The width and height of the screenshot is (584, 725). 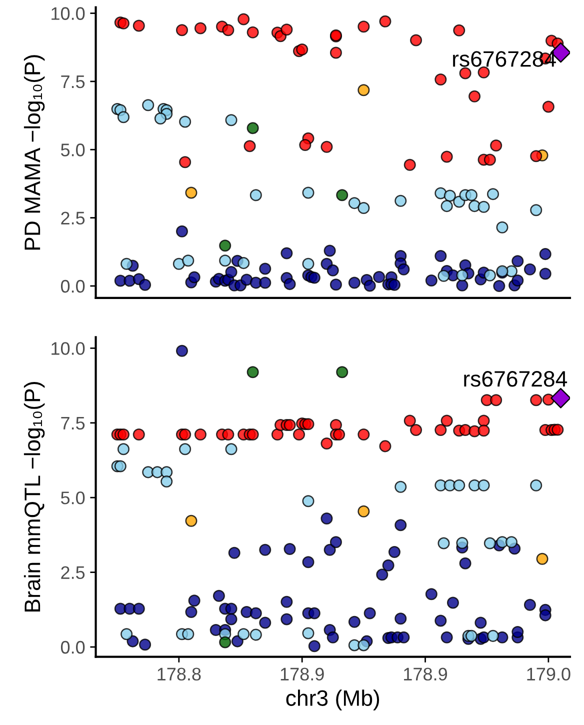 I want to click on annotation: rs6767284, so click(x=516, y=379).